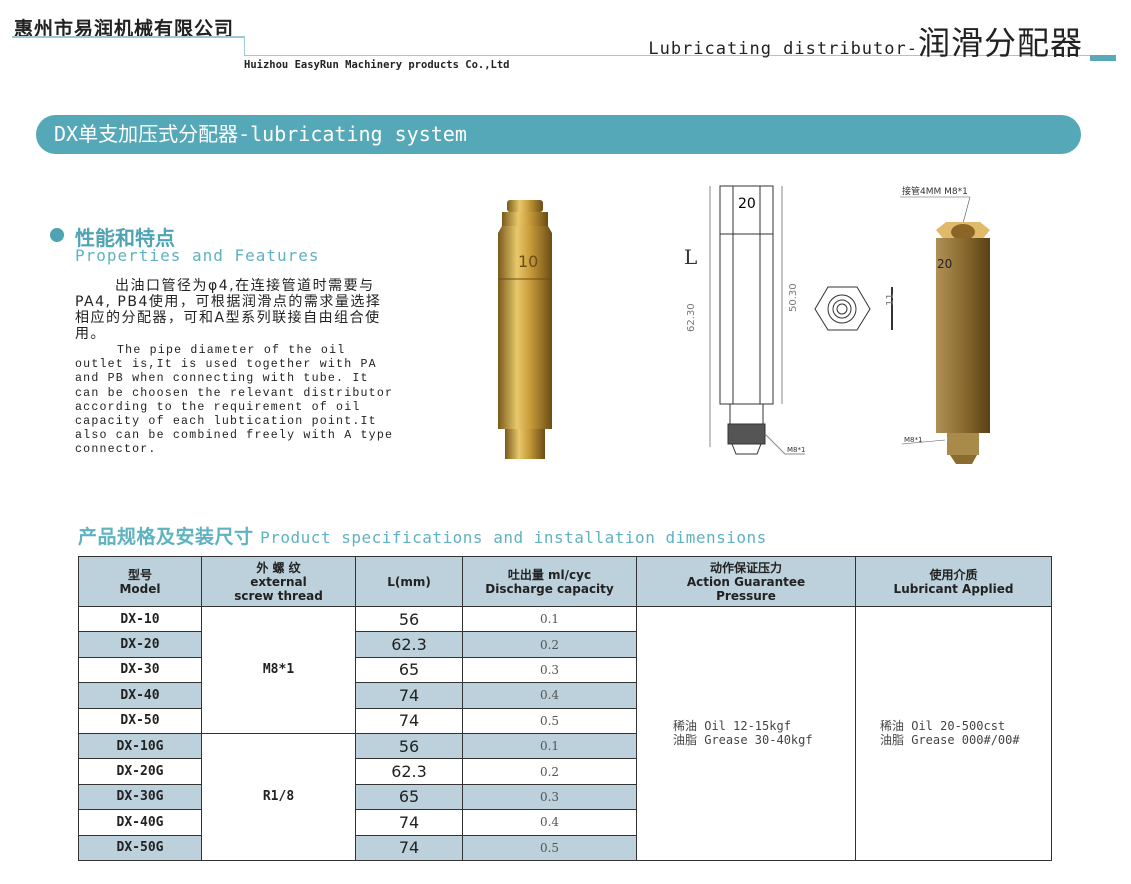 The width and height of the screenshot is (1131, 884). What do you see at coordinates (140, 822) in the screenshot?
I see `model-cell: DX-40G` at bounding box center [140, 822].